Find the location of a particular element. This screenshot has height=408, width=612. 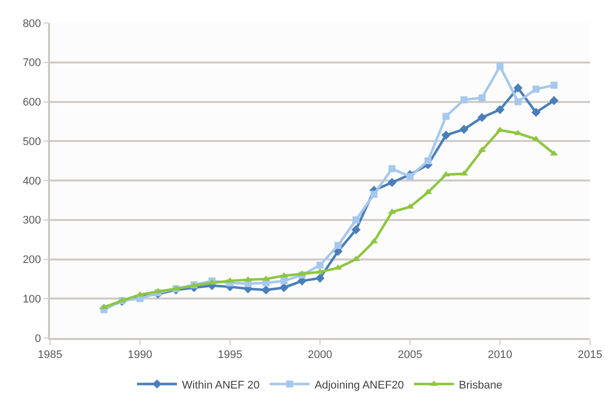

y-tick-label: 0 is located at coordinates (38, 338).